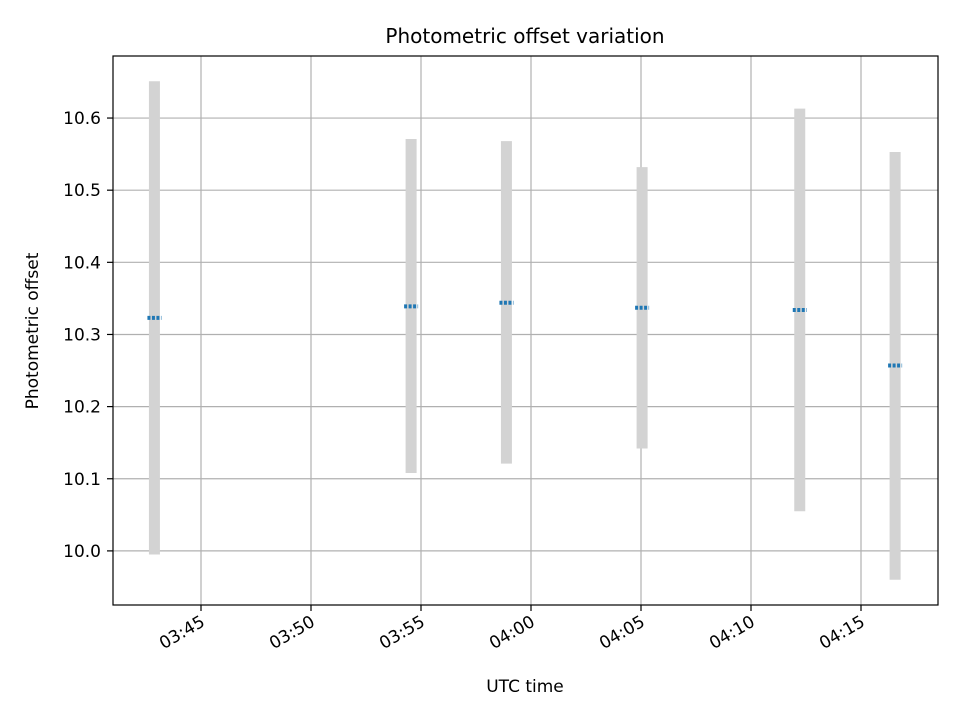 The width and height of the screenshot is (960, 720). I want to click on y-tick-label: 10.5, so click(82, 191).